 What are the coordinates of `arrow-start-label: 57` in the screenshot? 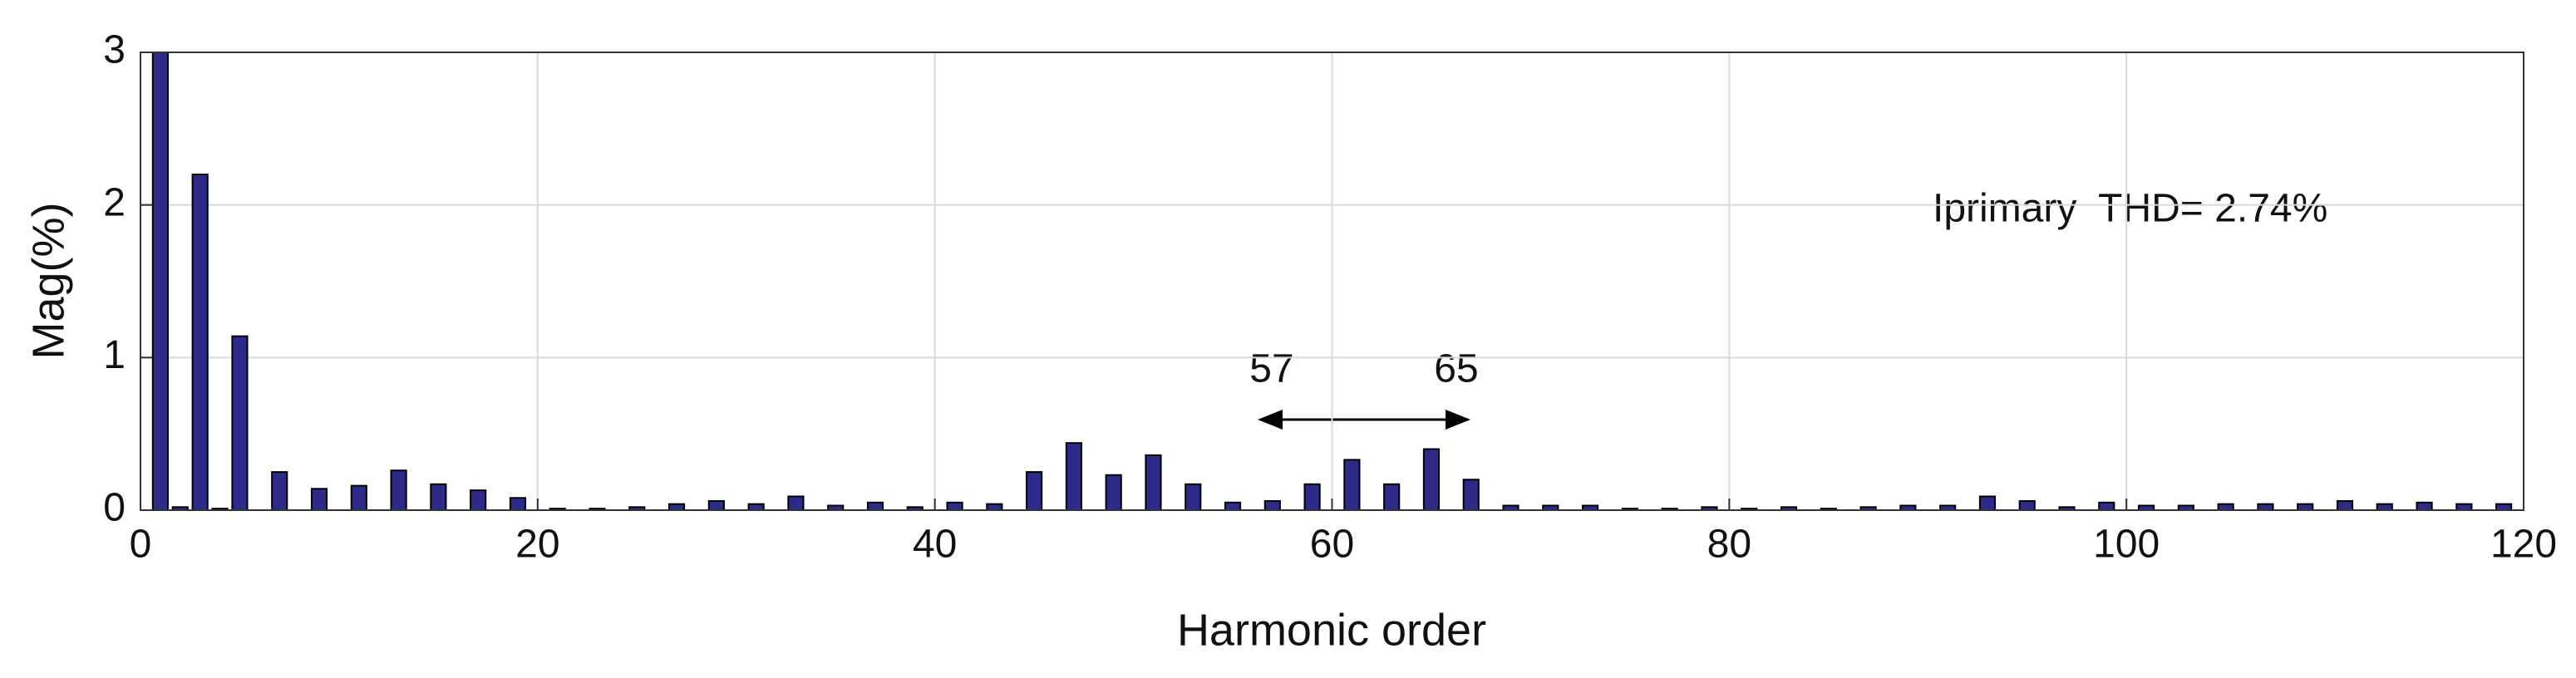 It's located at (1271, 369).